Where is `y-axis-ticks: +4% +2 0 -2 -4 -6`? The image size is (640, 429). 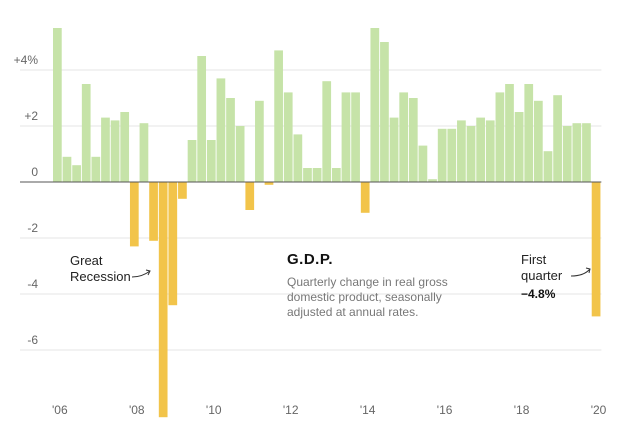 y-axis-ticks: +4% +2 0 -2 -4 -6 is located at coordinates (26, 200).